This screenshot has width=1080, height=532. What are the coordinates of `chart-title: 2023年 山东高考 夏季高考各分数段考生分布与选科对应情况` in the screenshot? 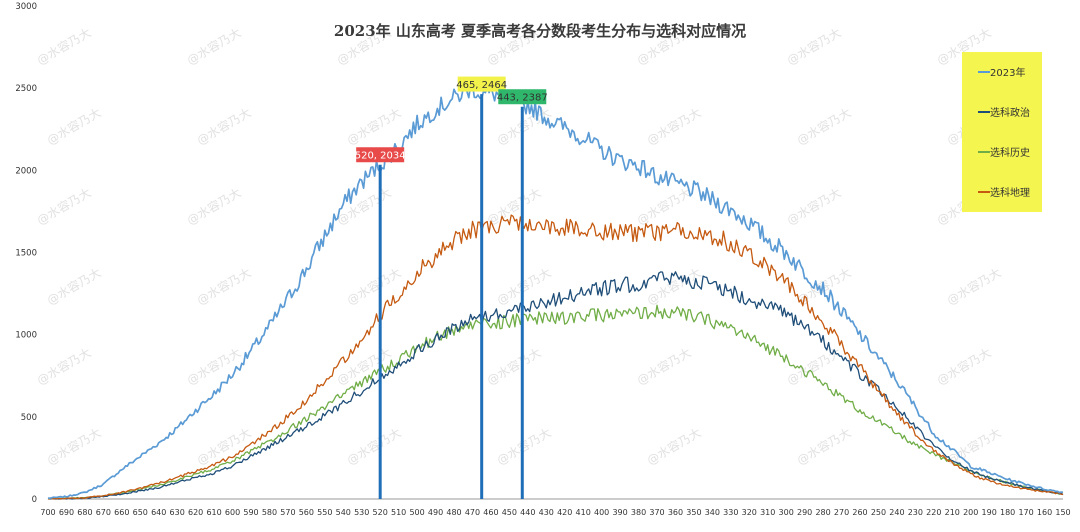 It's located at (540, 31).